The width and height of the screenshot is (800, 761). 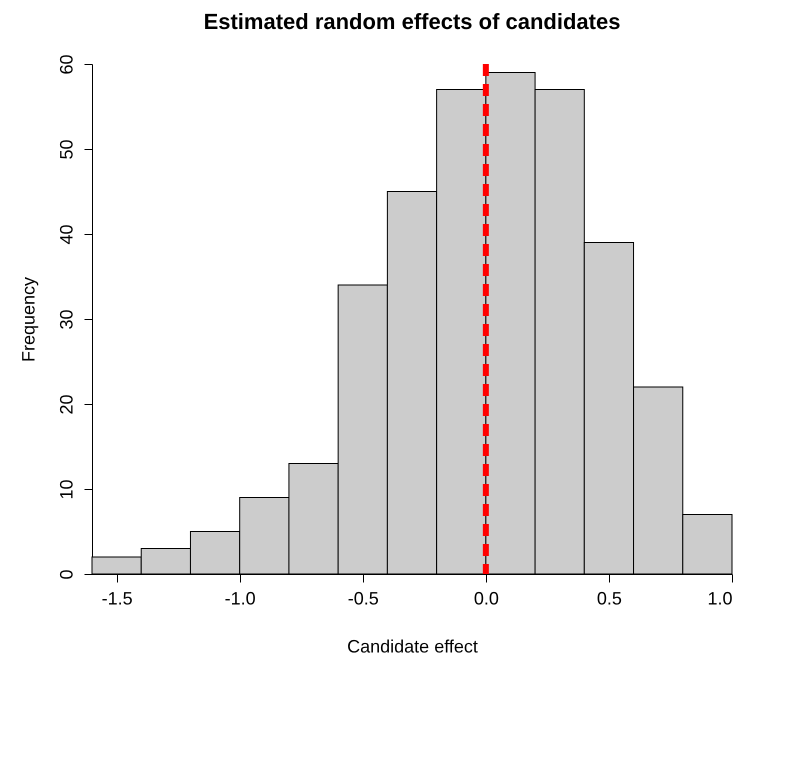 I want to click on y-tick-label: 30, so click(x=66, y=319).